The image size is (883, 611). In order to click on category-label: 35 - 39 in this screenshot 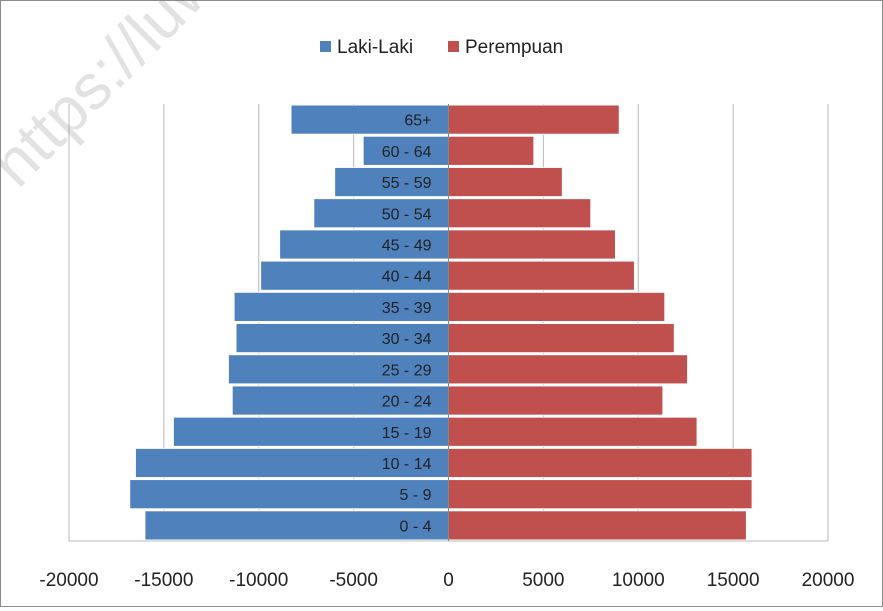, I will do `click(407, 308)`.